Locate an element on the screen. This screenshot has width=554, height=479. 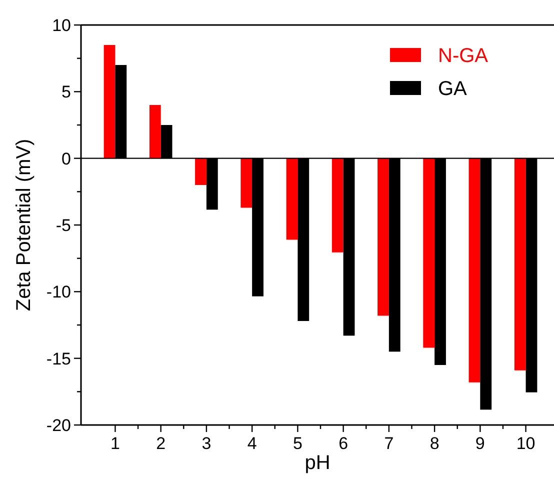
x-tick-label: 3 is located at coordinates (207, 443).